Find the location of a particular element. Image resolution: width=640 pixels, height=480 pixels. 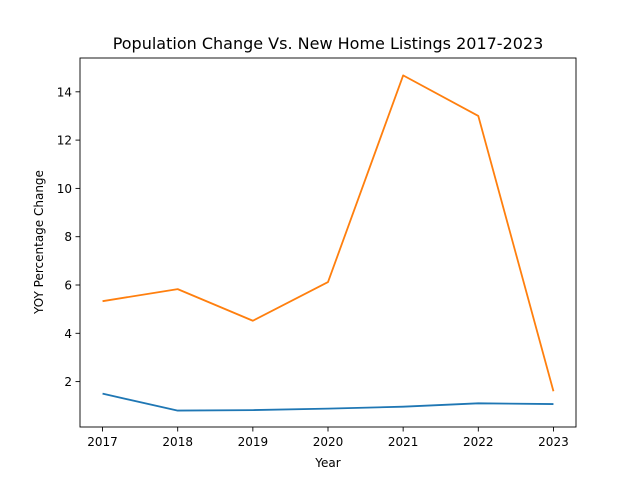

x-tick-label: 2022 is located at coordinates (478, 442).